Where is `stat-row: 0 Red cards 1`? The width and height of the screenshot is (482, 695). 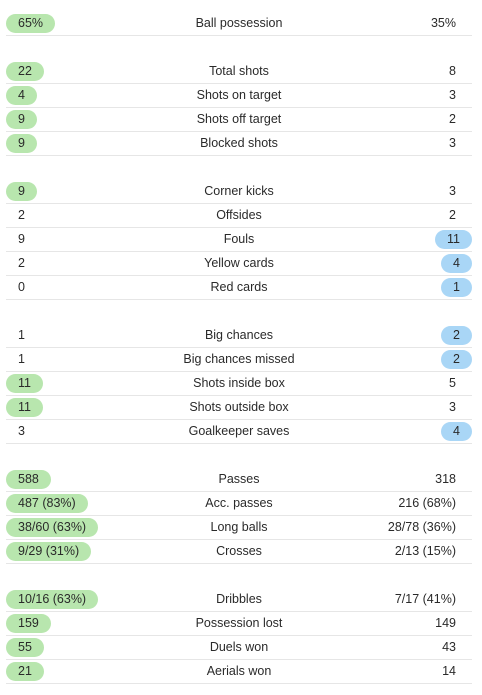 stat-row: 0 Red cards 1 is located at coordinates (239, 288).